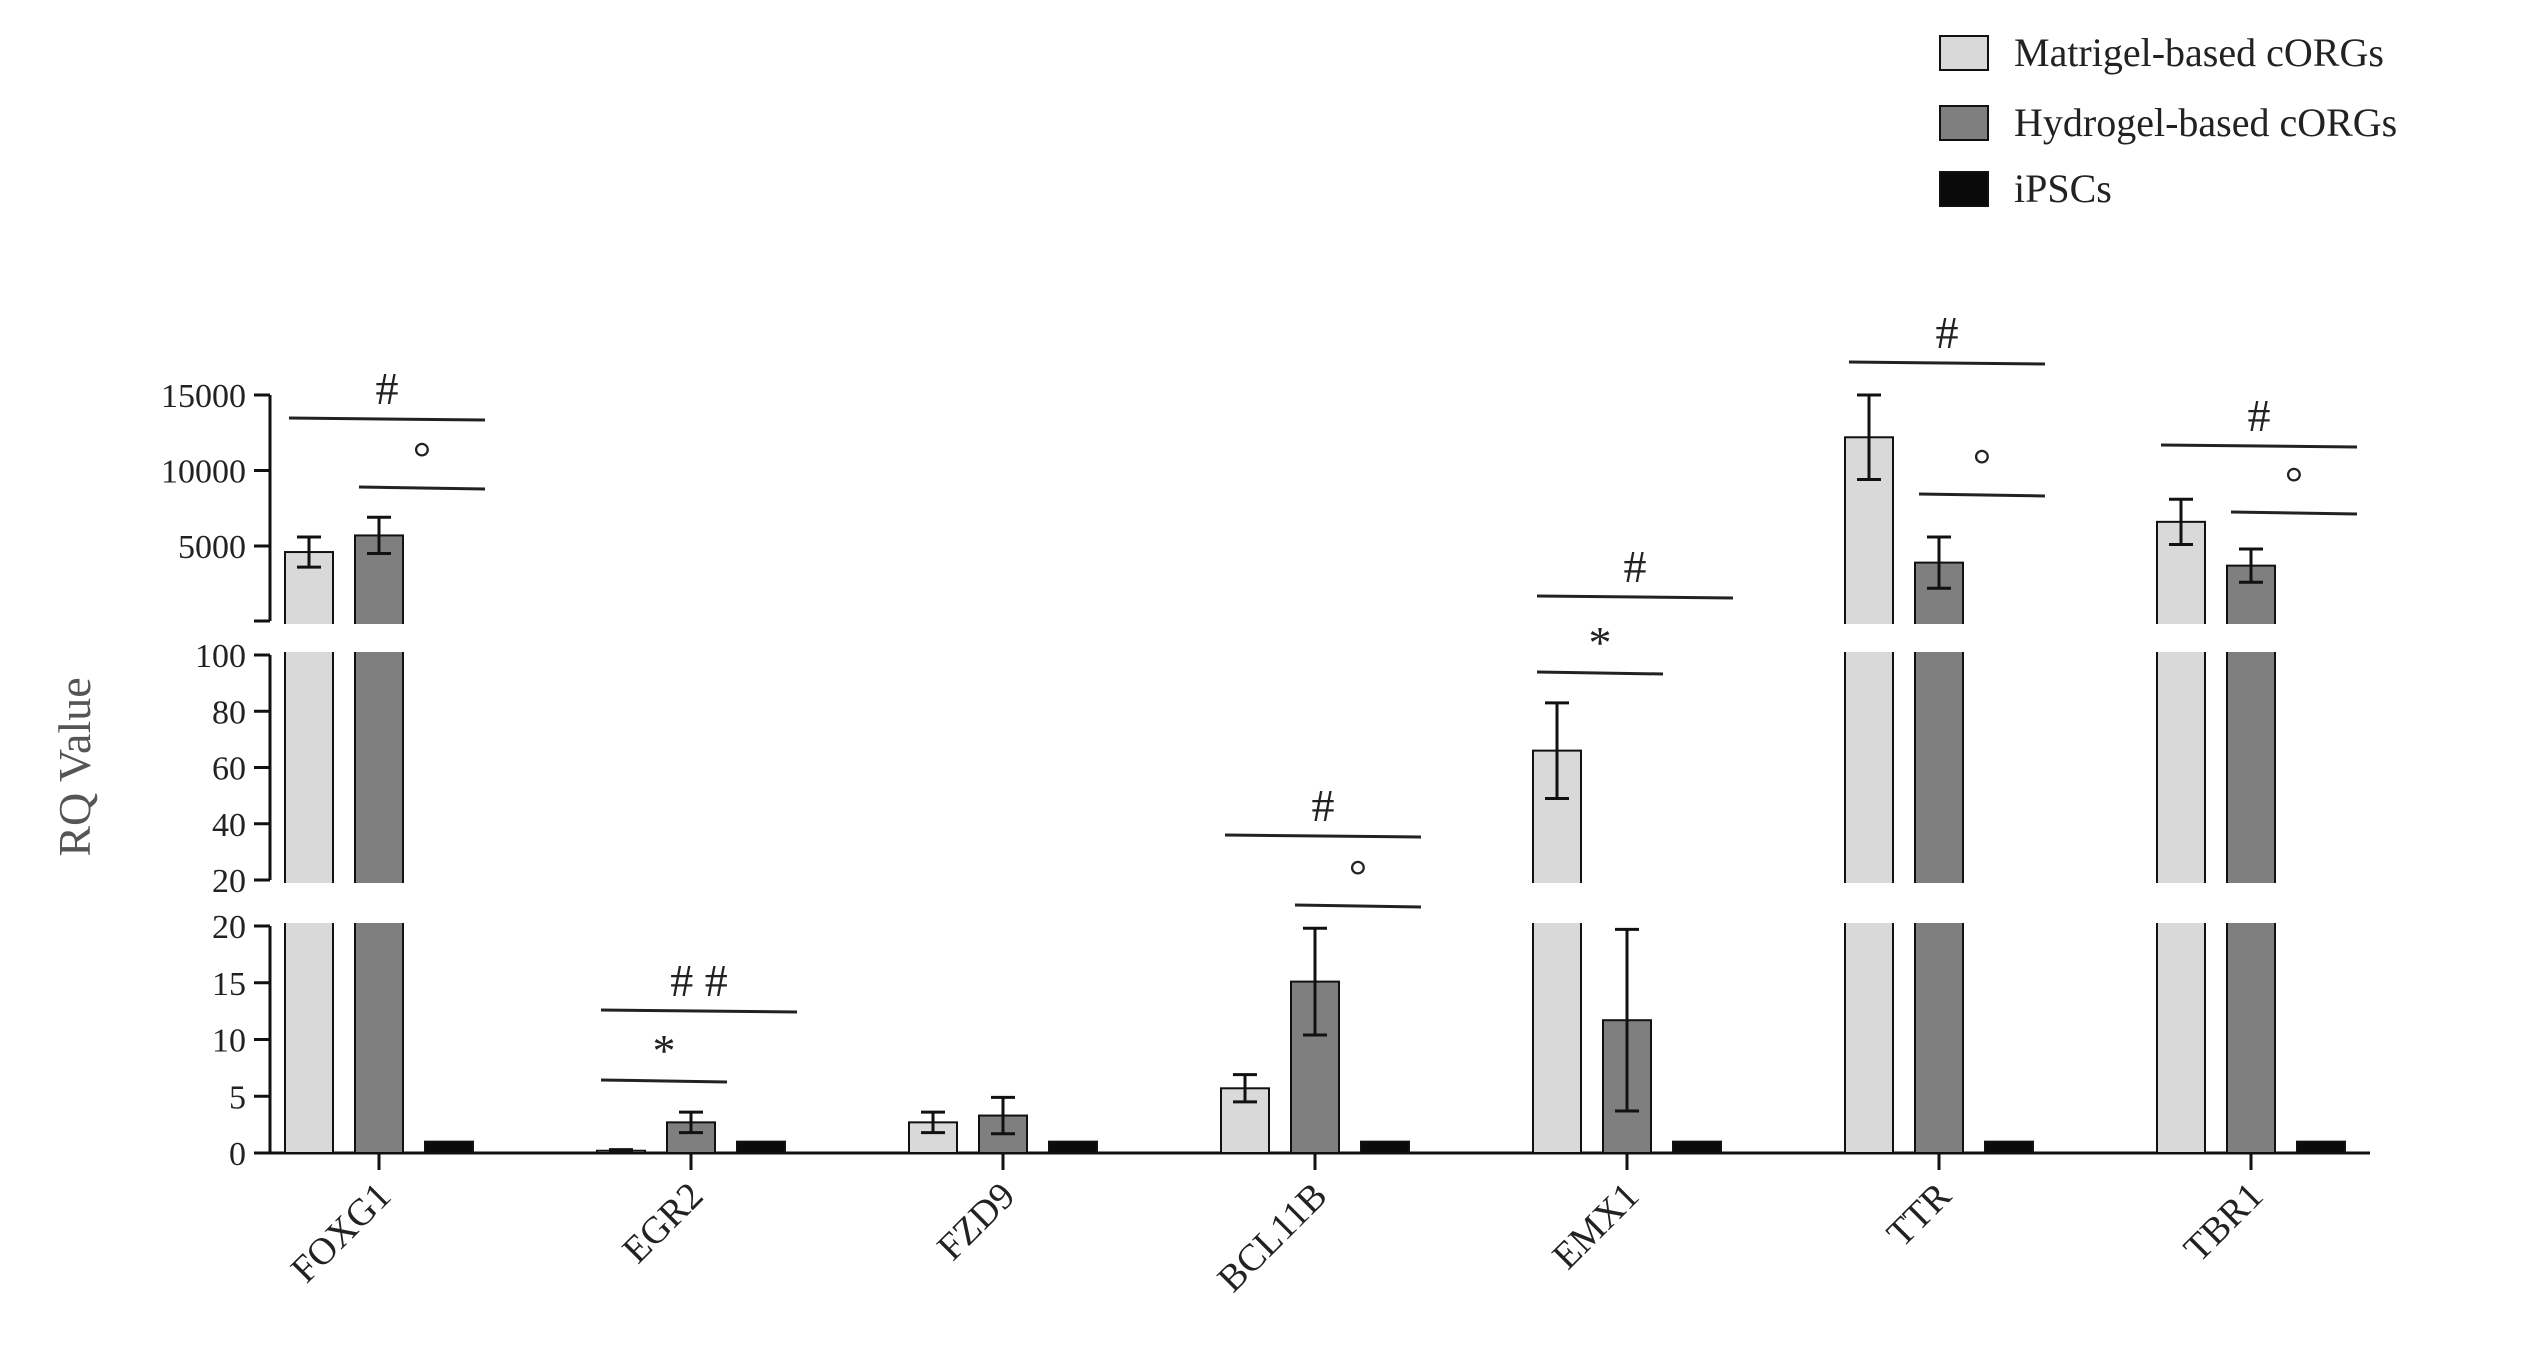  I want to click on significance-label: # #, so click(699, 980).